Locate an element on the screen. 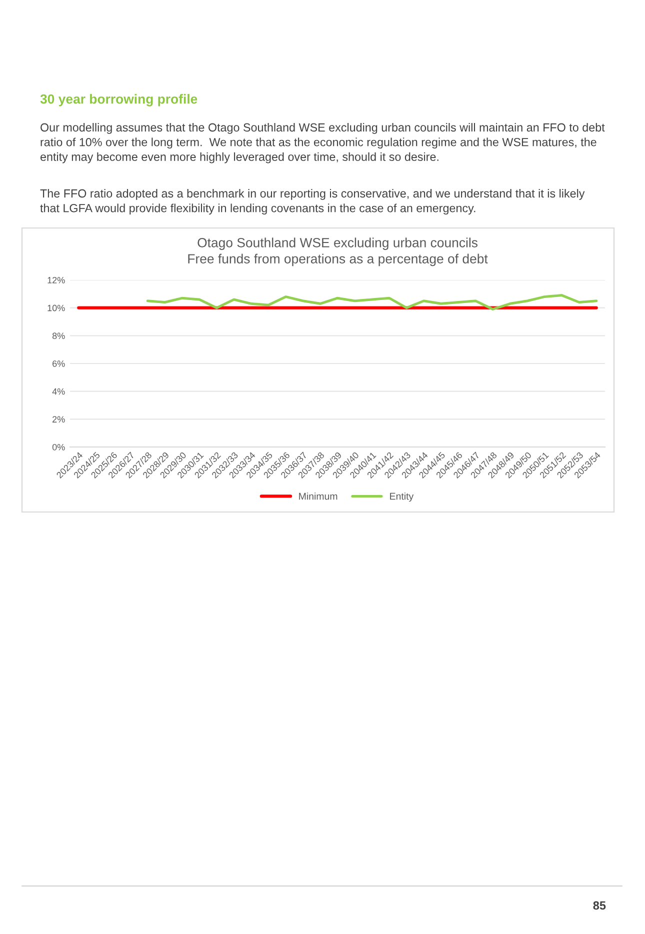 The image size is (645, 934). text: Our modelling assumes that the Otago Southland WSE excluding urban councils will maintain an FFO to debt ratio of 10% over the long term. We note that as the economic regulation regime and the WSE matures, the entity may become even more highly leveraged over time, should it so desire. is located at coordinates (322, 143).